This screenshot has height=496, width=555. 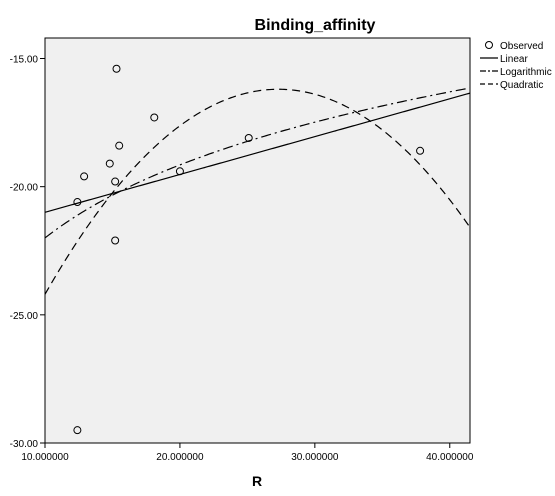 I want to click on y-tick-label: -25.00, so click(x=24, y=316).